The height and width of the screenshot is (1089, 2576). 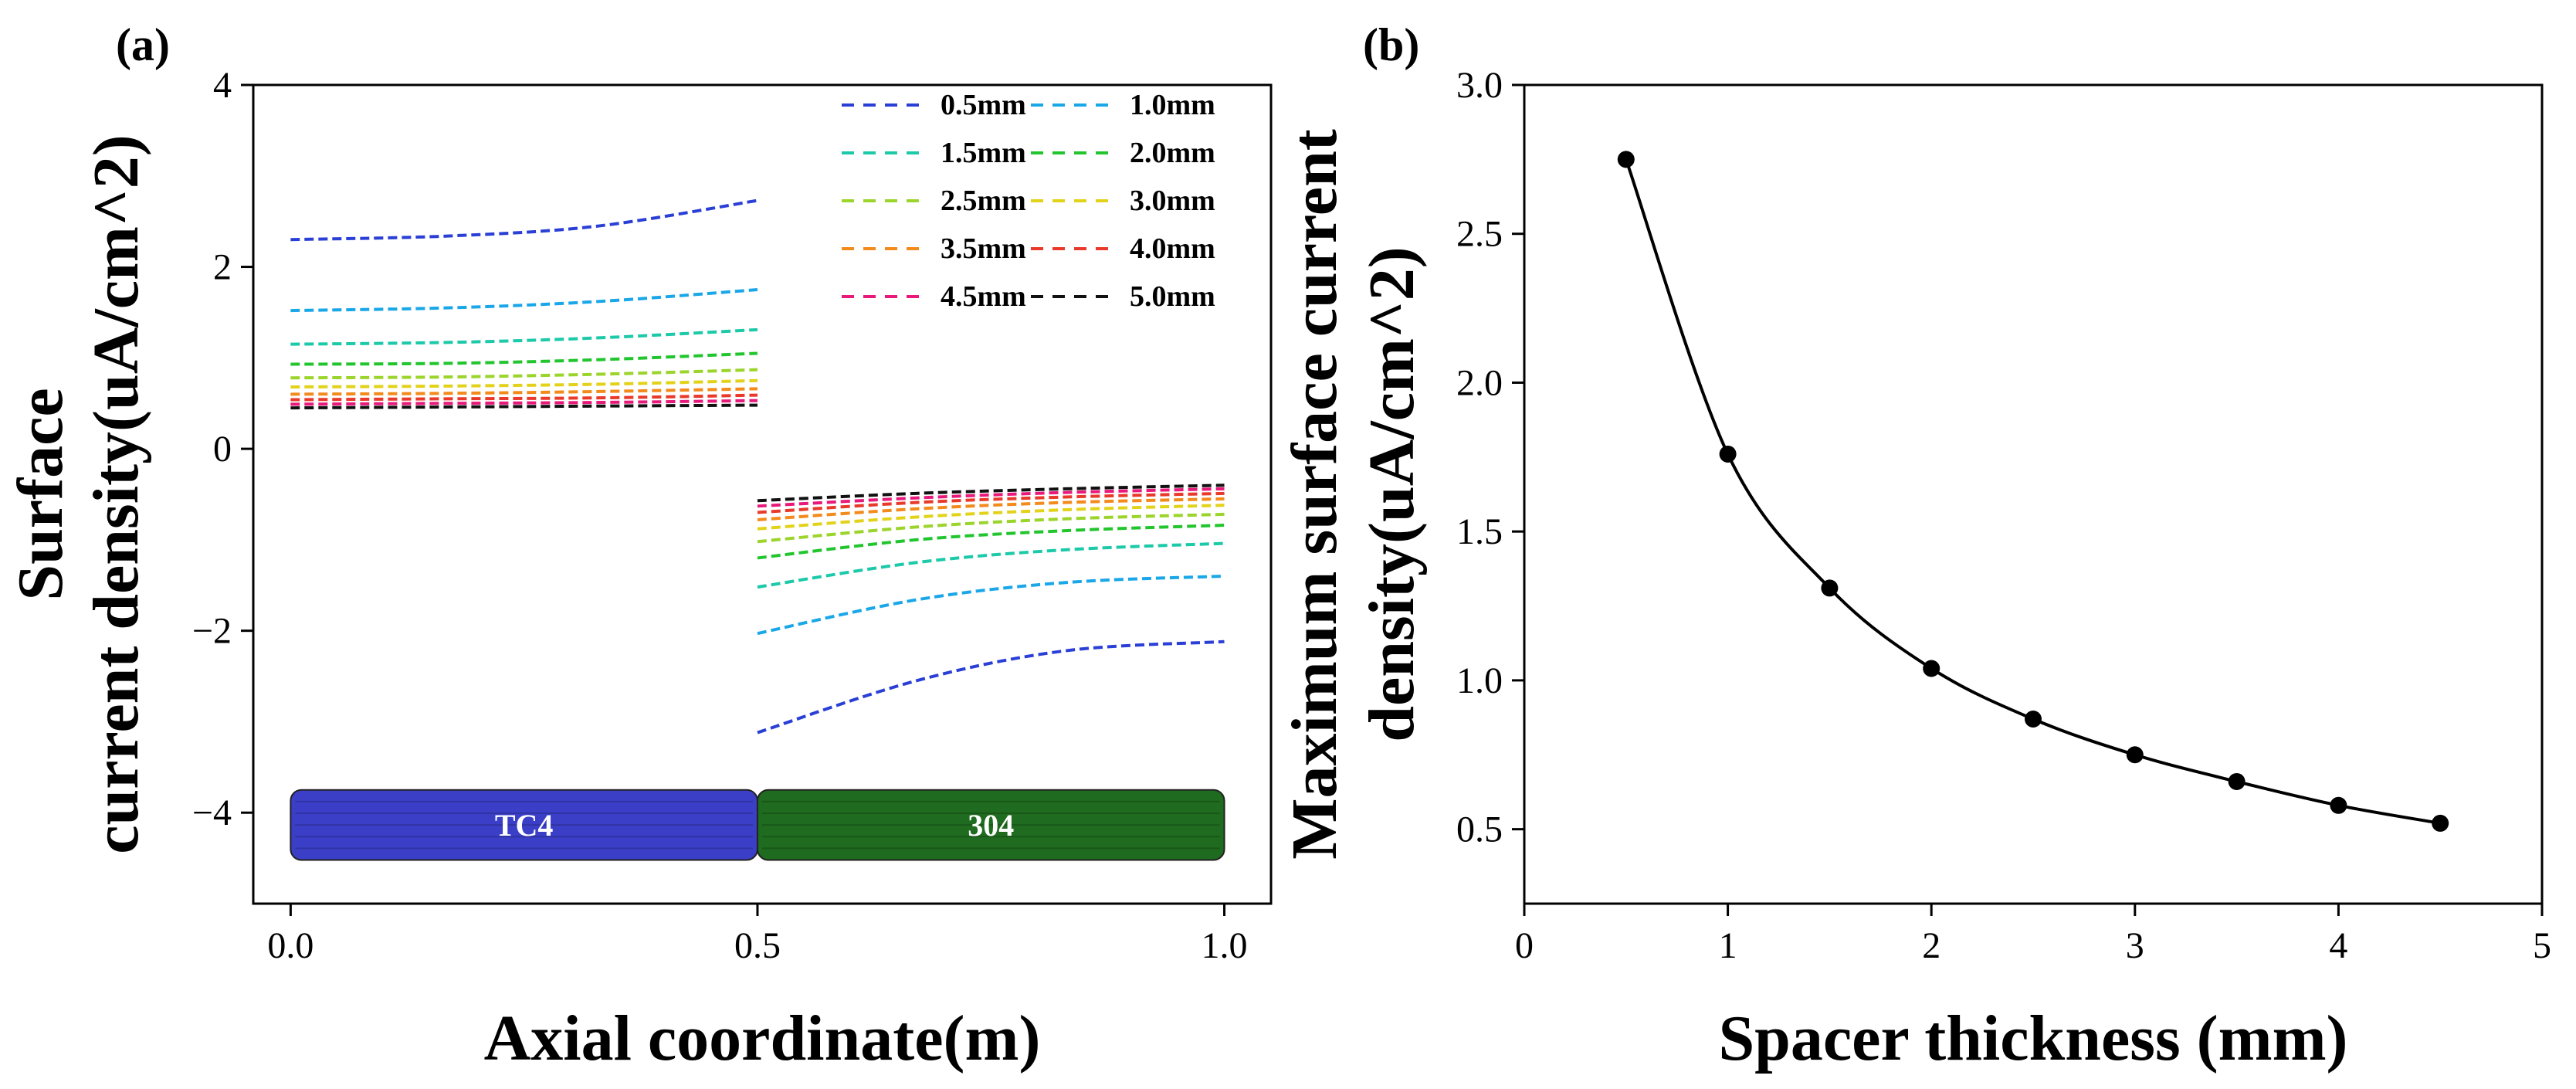 I want to click on series-2.0mm, so click(x=757, y=455).